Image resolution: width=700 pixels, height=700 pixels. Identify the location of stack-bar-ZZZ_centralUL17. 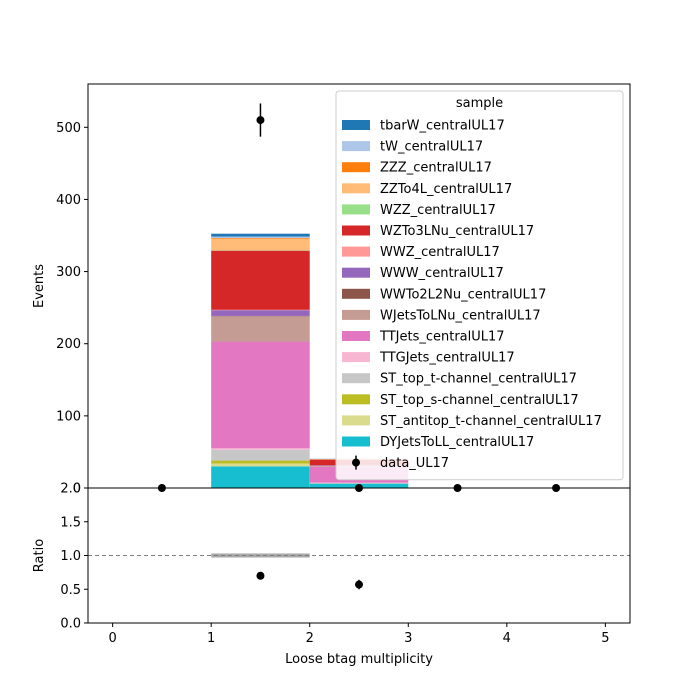
(260, 238).